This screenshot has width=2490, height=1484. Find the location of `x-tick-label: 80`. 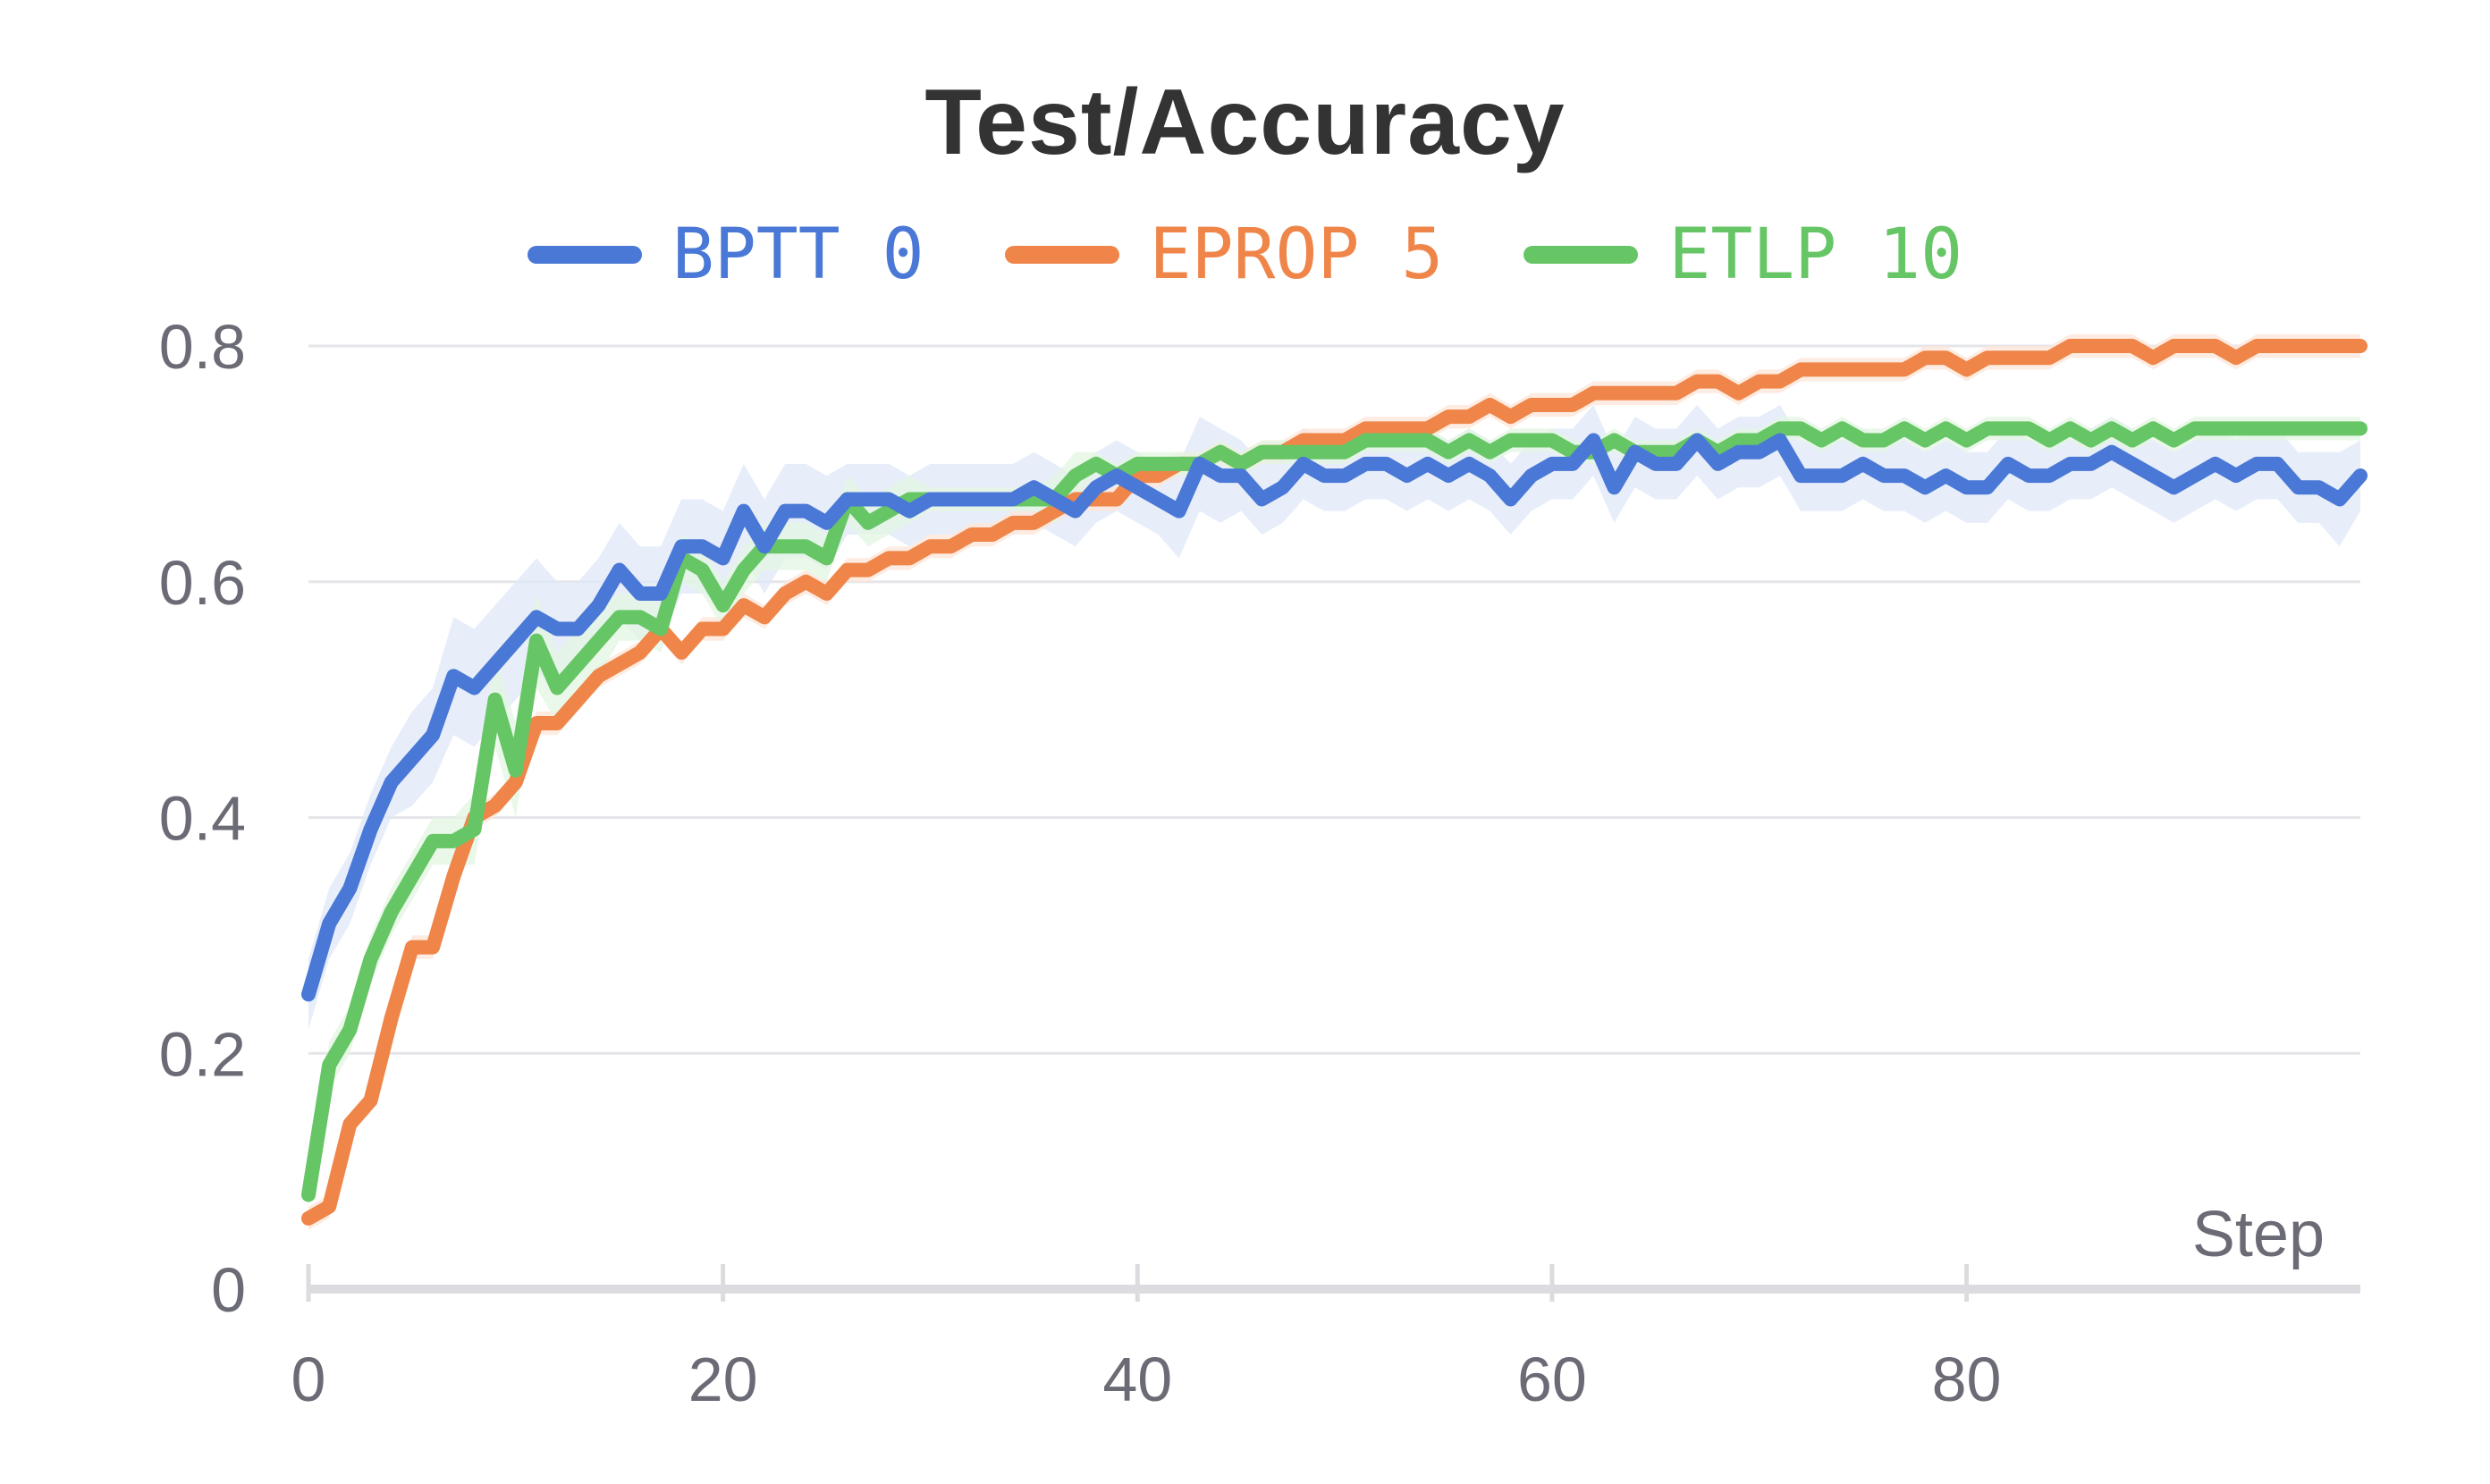

x-tick-label: 80 is located at coordinates (1967, 1379).